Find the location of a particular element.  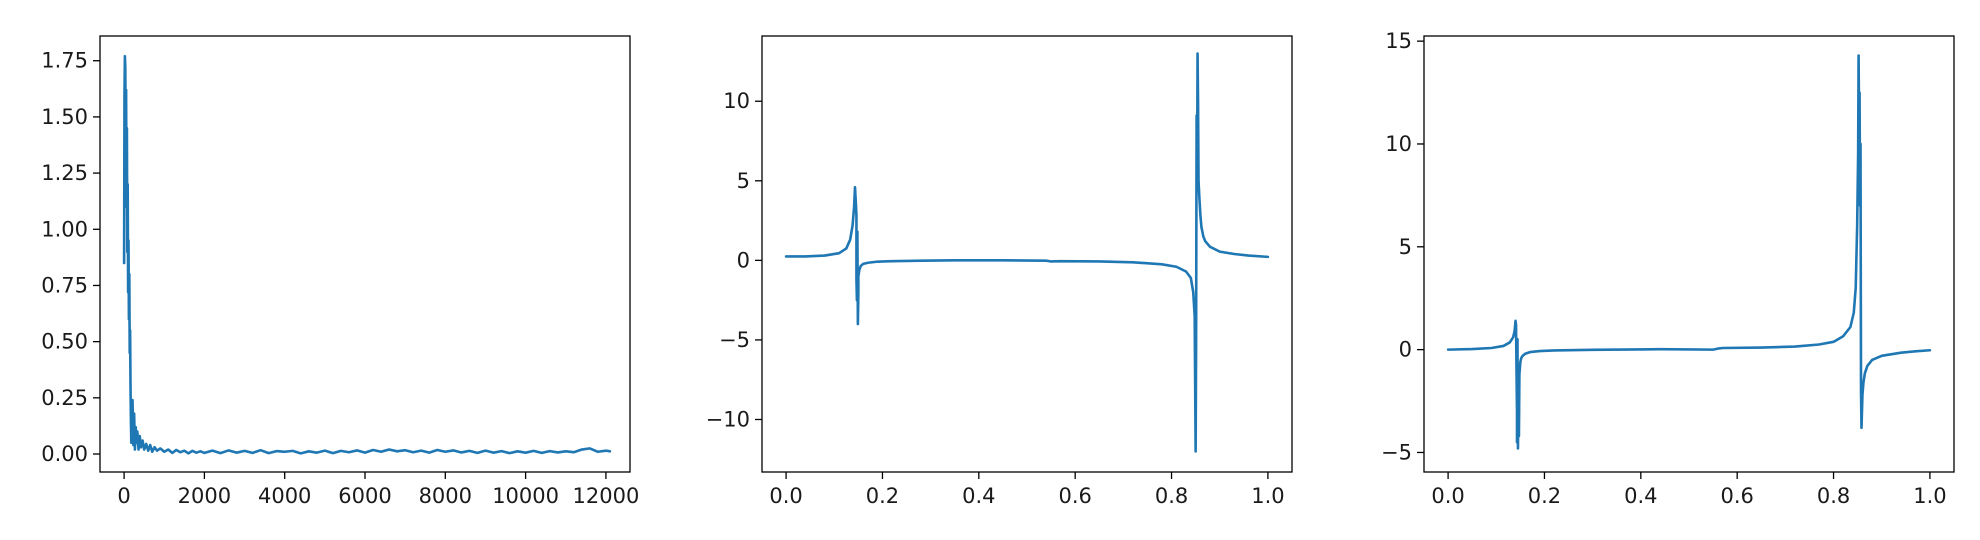

x-tick-label: 0 is located at coordinates (123, 496).